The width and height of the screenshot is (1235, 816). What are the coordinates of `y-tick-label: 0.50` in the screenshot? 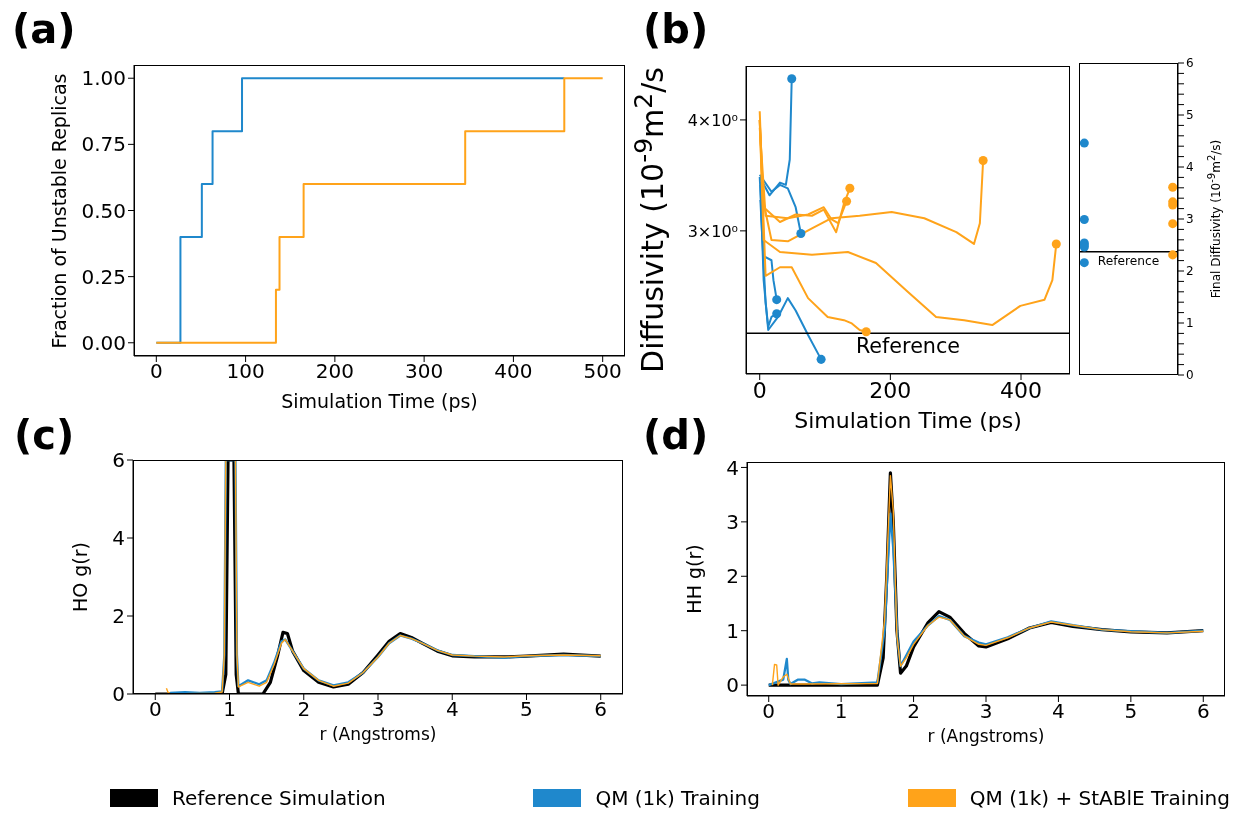 It's located at (103, 210).